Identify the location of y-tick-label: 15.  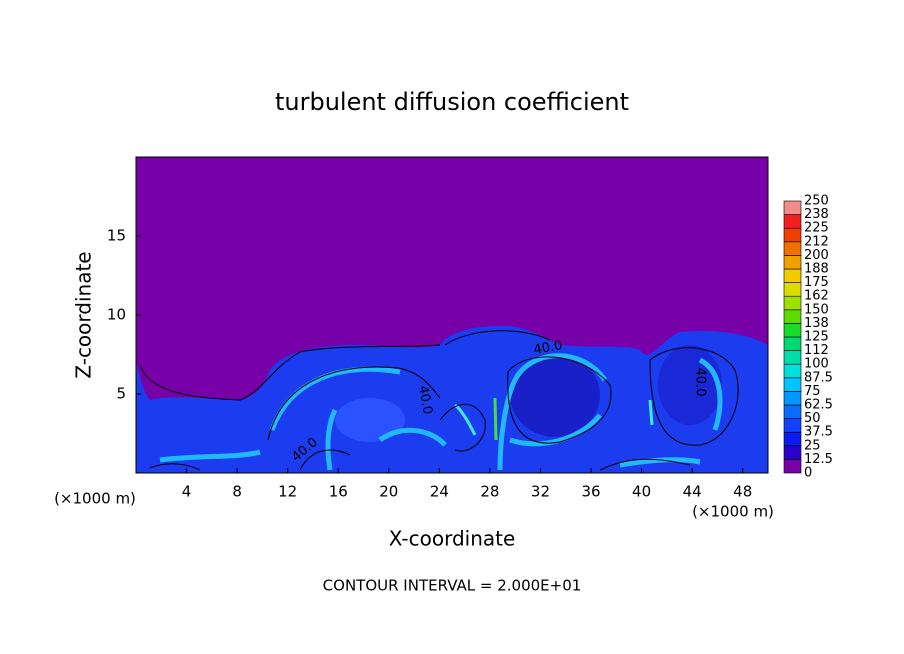
(116, 236).